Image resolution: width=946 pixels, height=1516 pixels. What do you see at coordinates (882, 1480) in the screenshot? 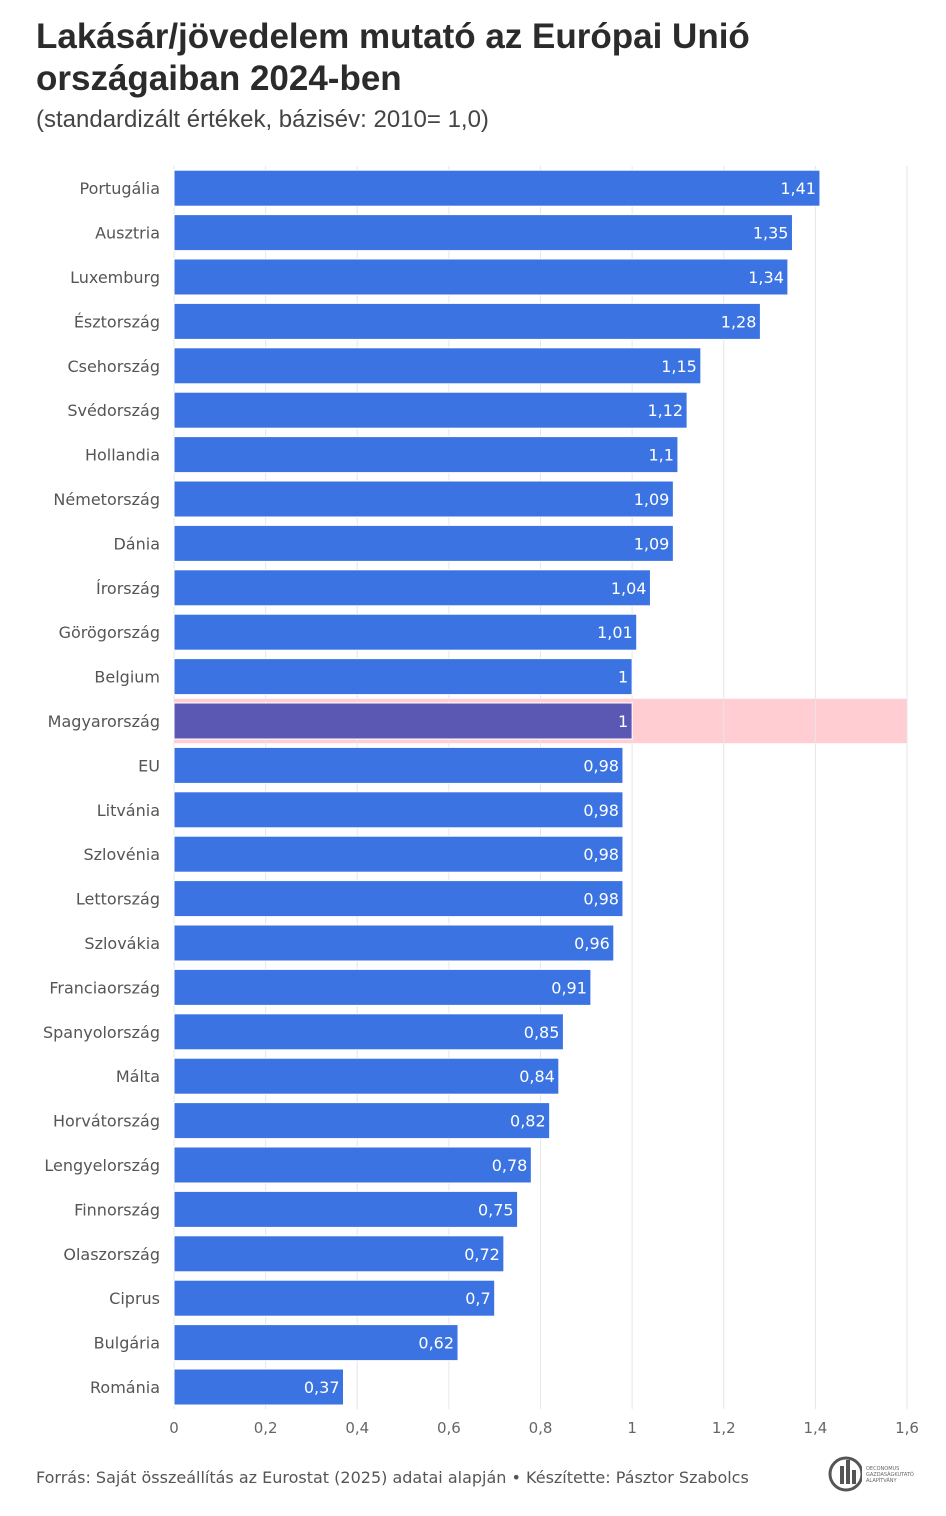
I see `svg-text: ALAPÍTVÁNY` at bounding box center [882, 1480].